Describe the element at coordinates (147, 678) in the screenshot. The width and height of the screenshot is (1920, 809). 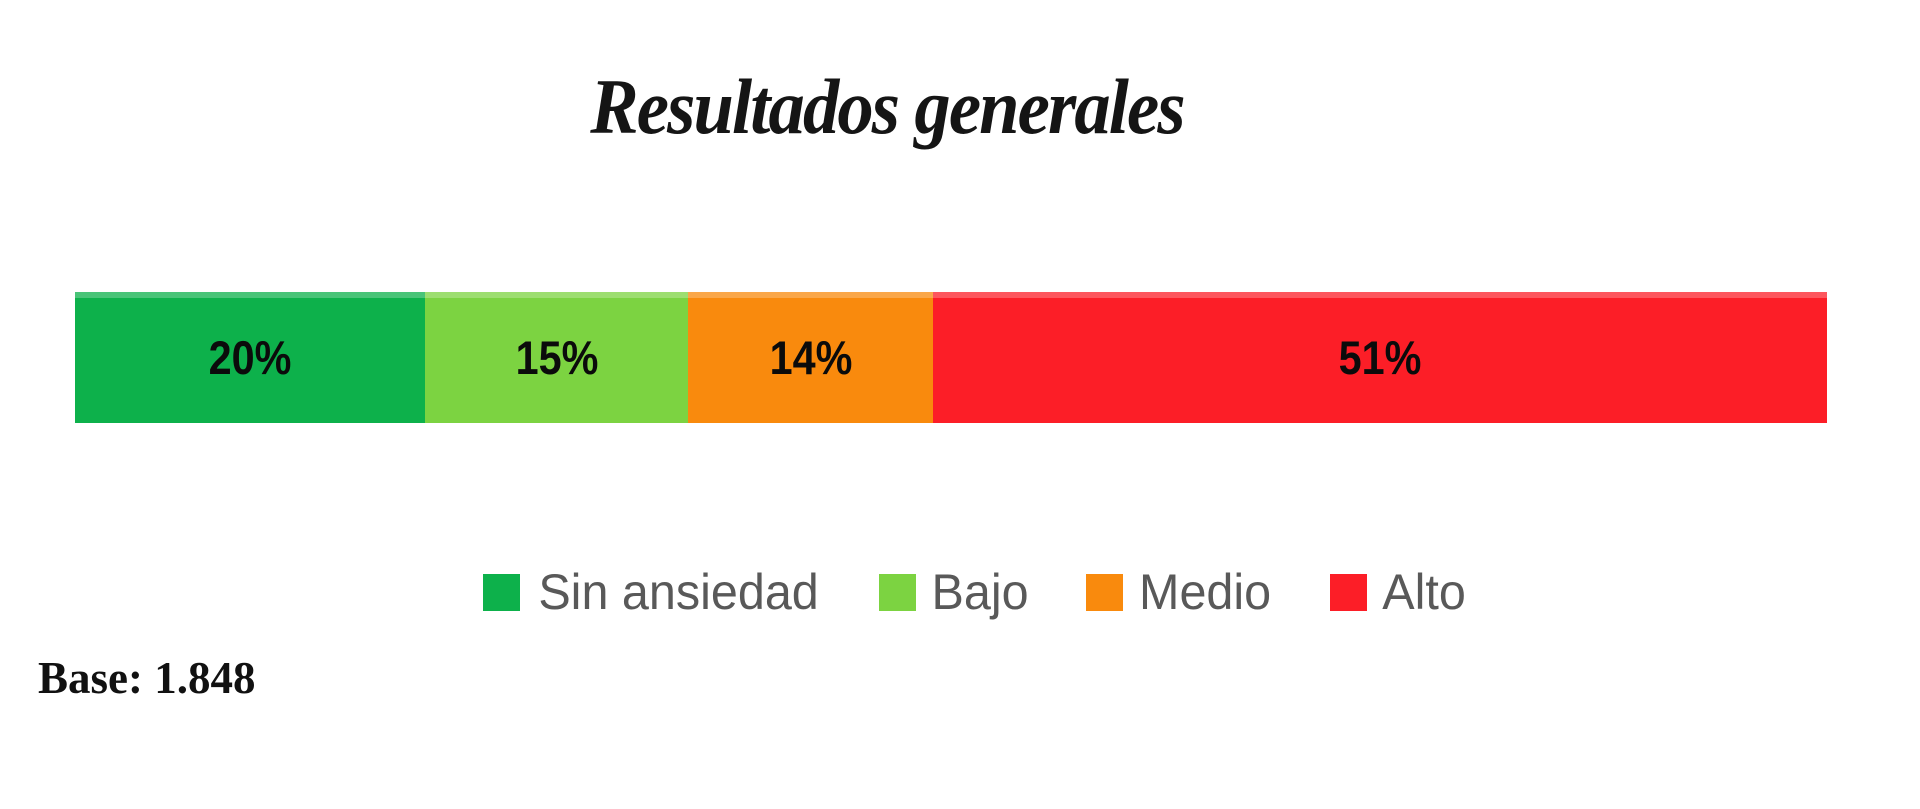
I see `base-note: Base: 1.848` at that location.